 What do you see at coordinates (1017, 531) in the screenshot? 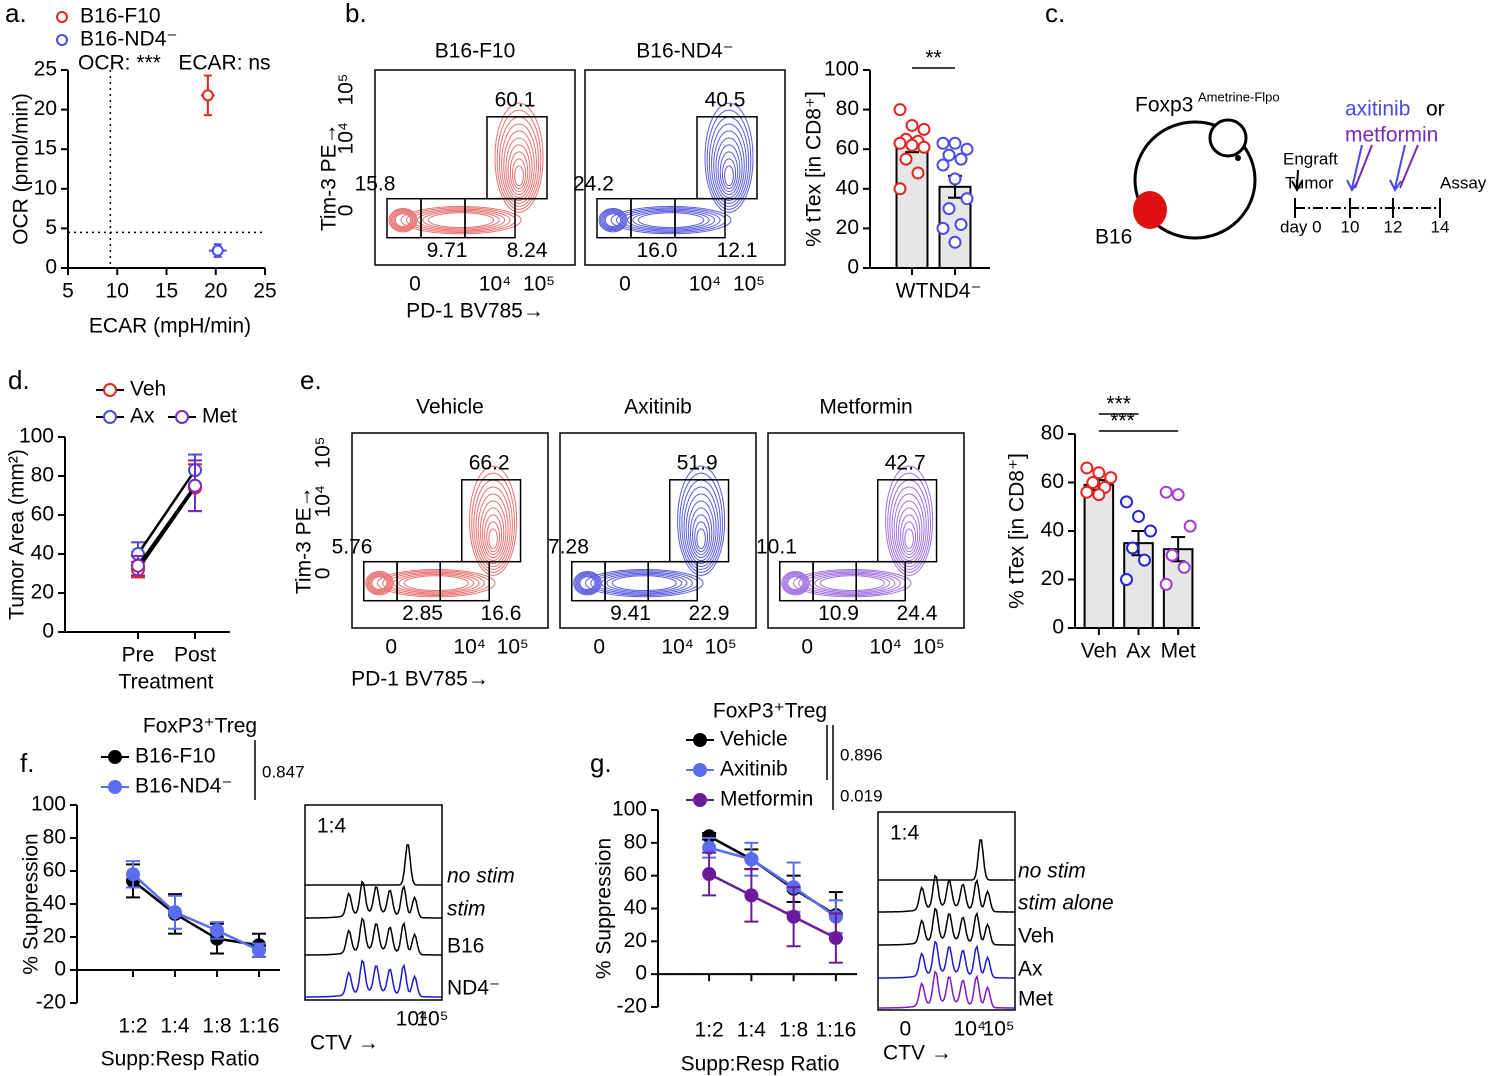
I see `y-axis-label: % tTex [in CD8⁺]` at bounding box center [1017, 531].